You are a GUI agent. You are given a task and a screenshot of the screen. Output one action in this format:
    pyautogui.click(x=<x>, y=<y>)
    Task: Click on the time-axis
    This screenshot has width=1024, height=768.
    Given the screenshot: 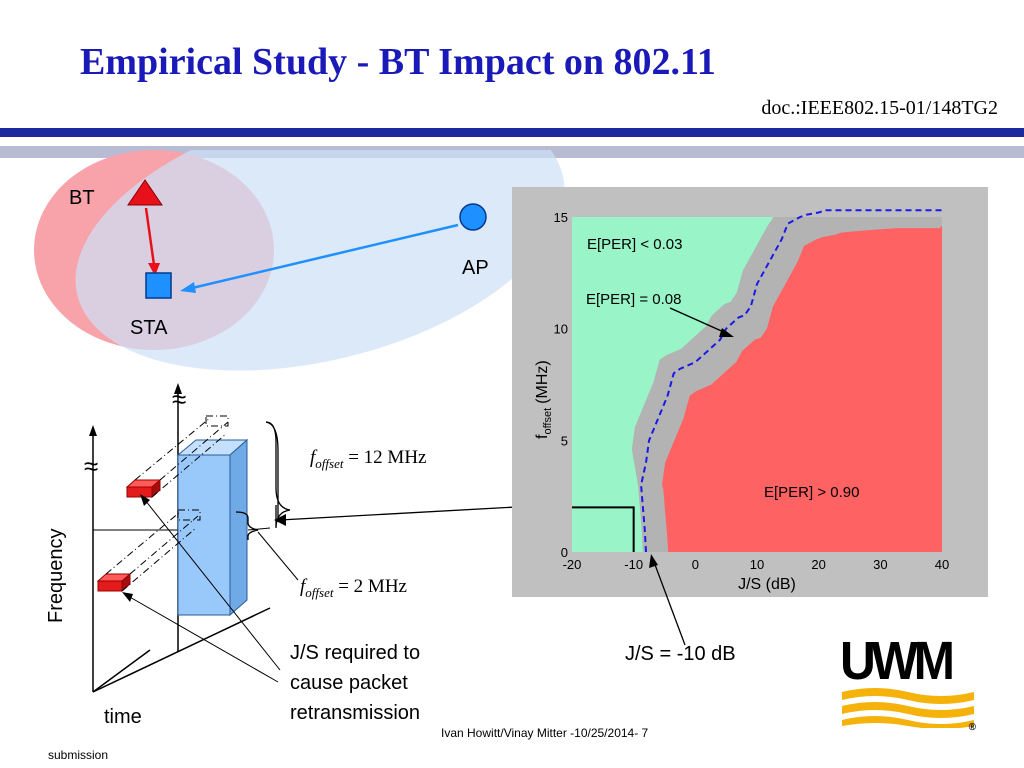 What is the action you would take?
    pyautogui.click(x=121, y=671)
    